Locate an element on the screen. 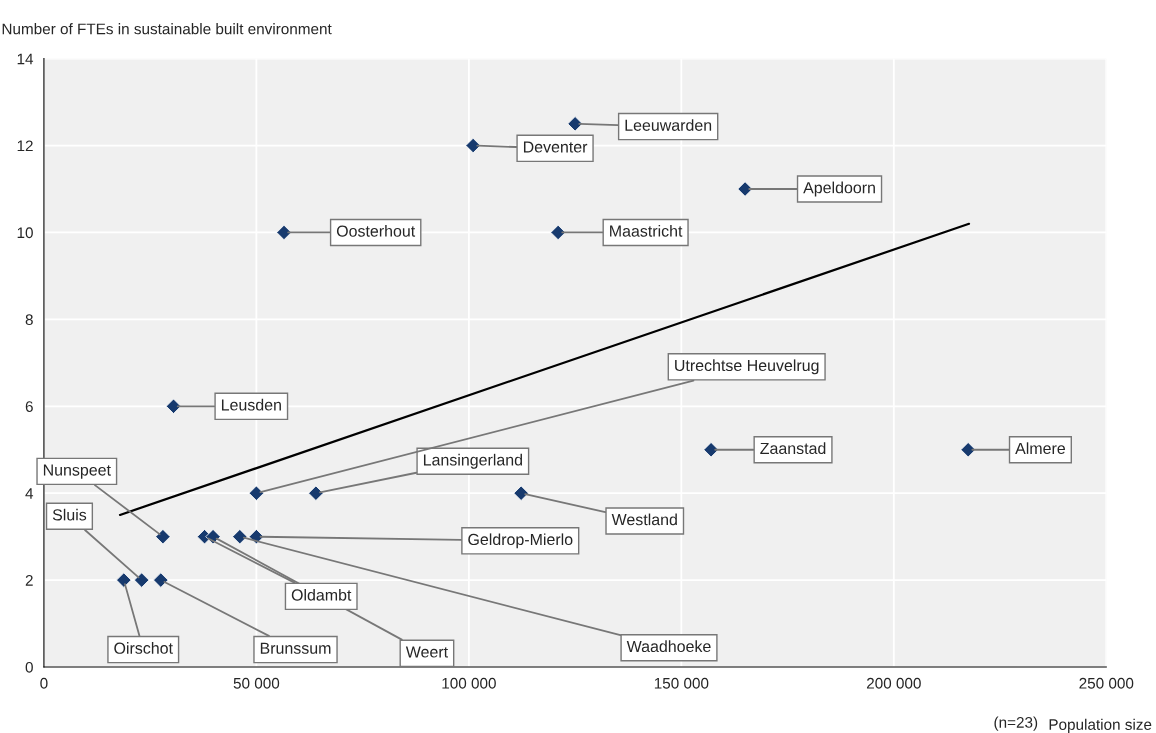  annotation: Waadhoeke is located at coordinates (668, 646).